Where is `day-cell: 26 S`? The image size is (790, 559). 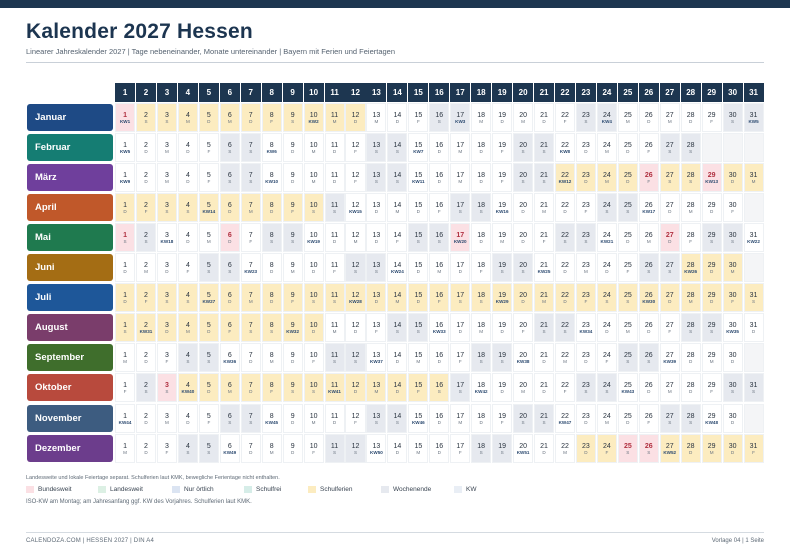 day-cell: 26 S is located at coordinates (648, 358).